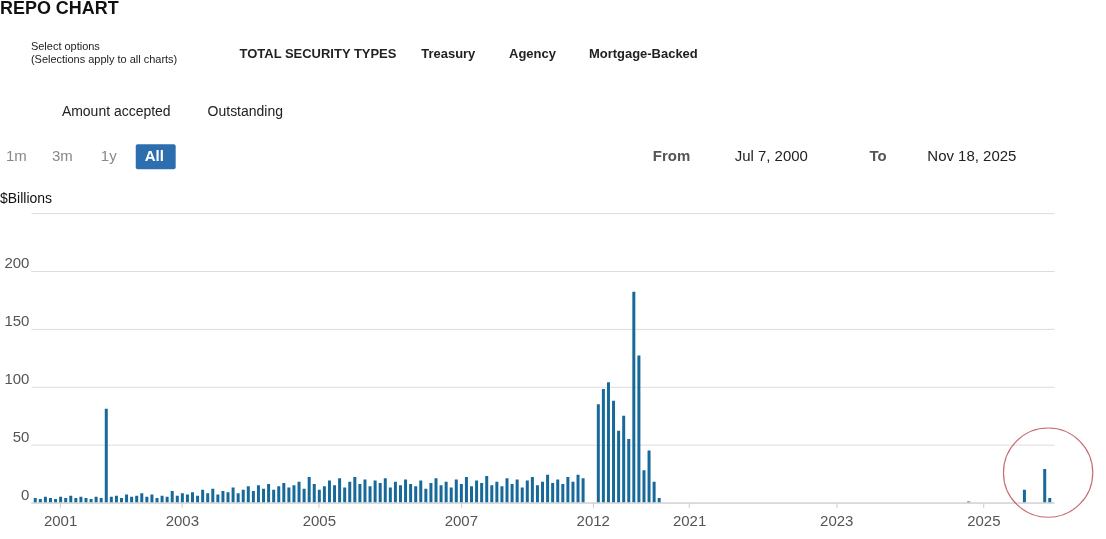  What do you see at coordinates (671, 156) in the screenshot?
I see `text: From` at bounding box center [671, 156].